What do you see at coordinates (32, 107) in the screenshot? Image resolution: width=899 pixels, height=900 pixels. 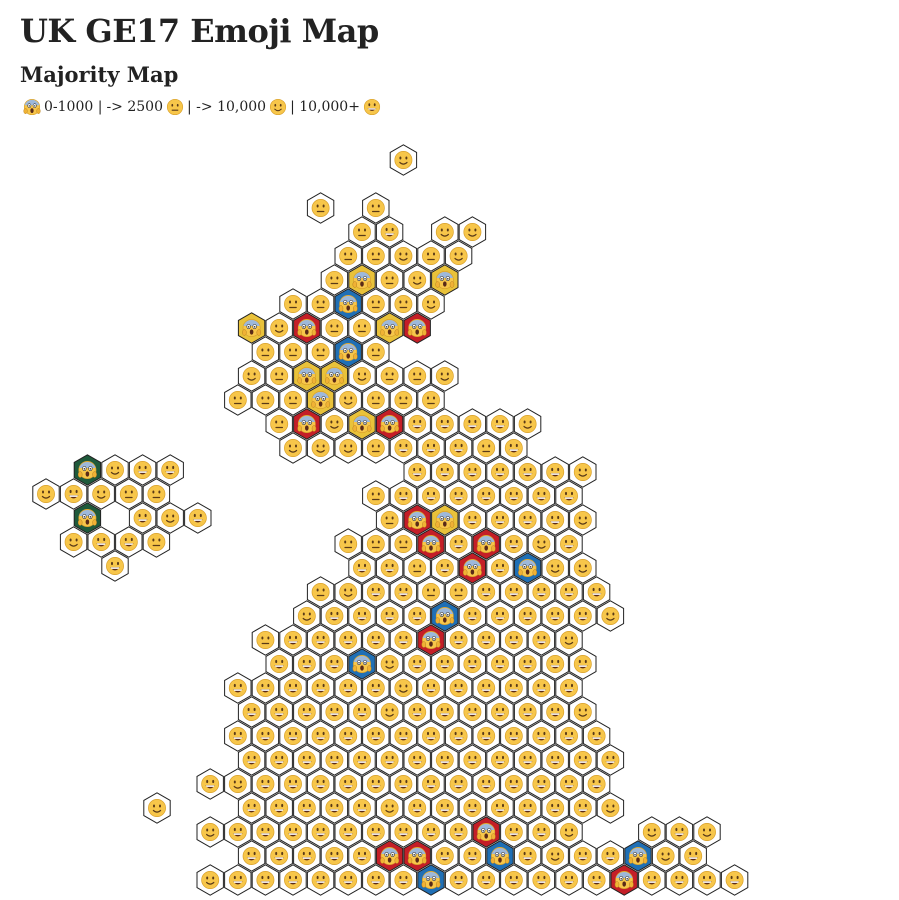 I see `scream-emoji-icon` at bounding box center [32, 107].